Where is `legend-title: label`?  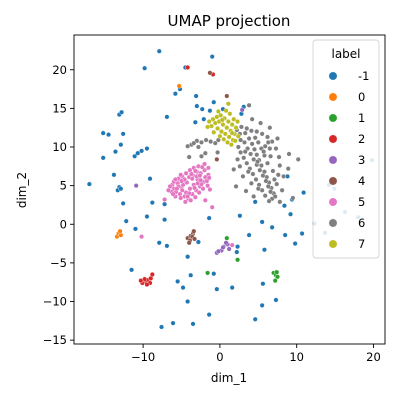
legend-title: label is located at coordinates (345, 54).